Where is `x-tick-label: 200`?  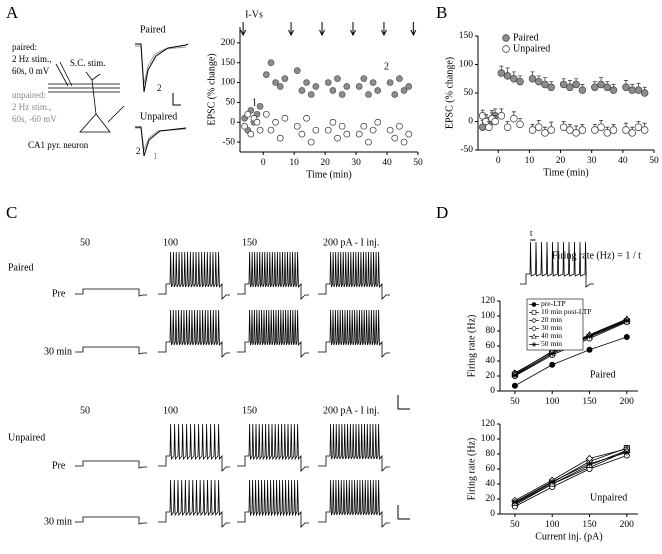
x-tick-label: 200 is located at coordinates (627, 525).